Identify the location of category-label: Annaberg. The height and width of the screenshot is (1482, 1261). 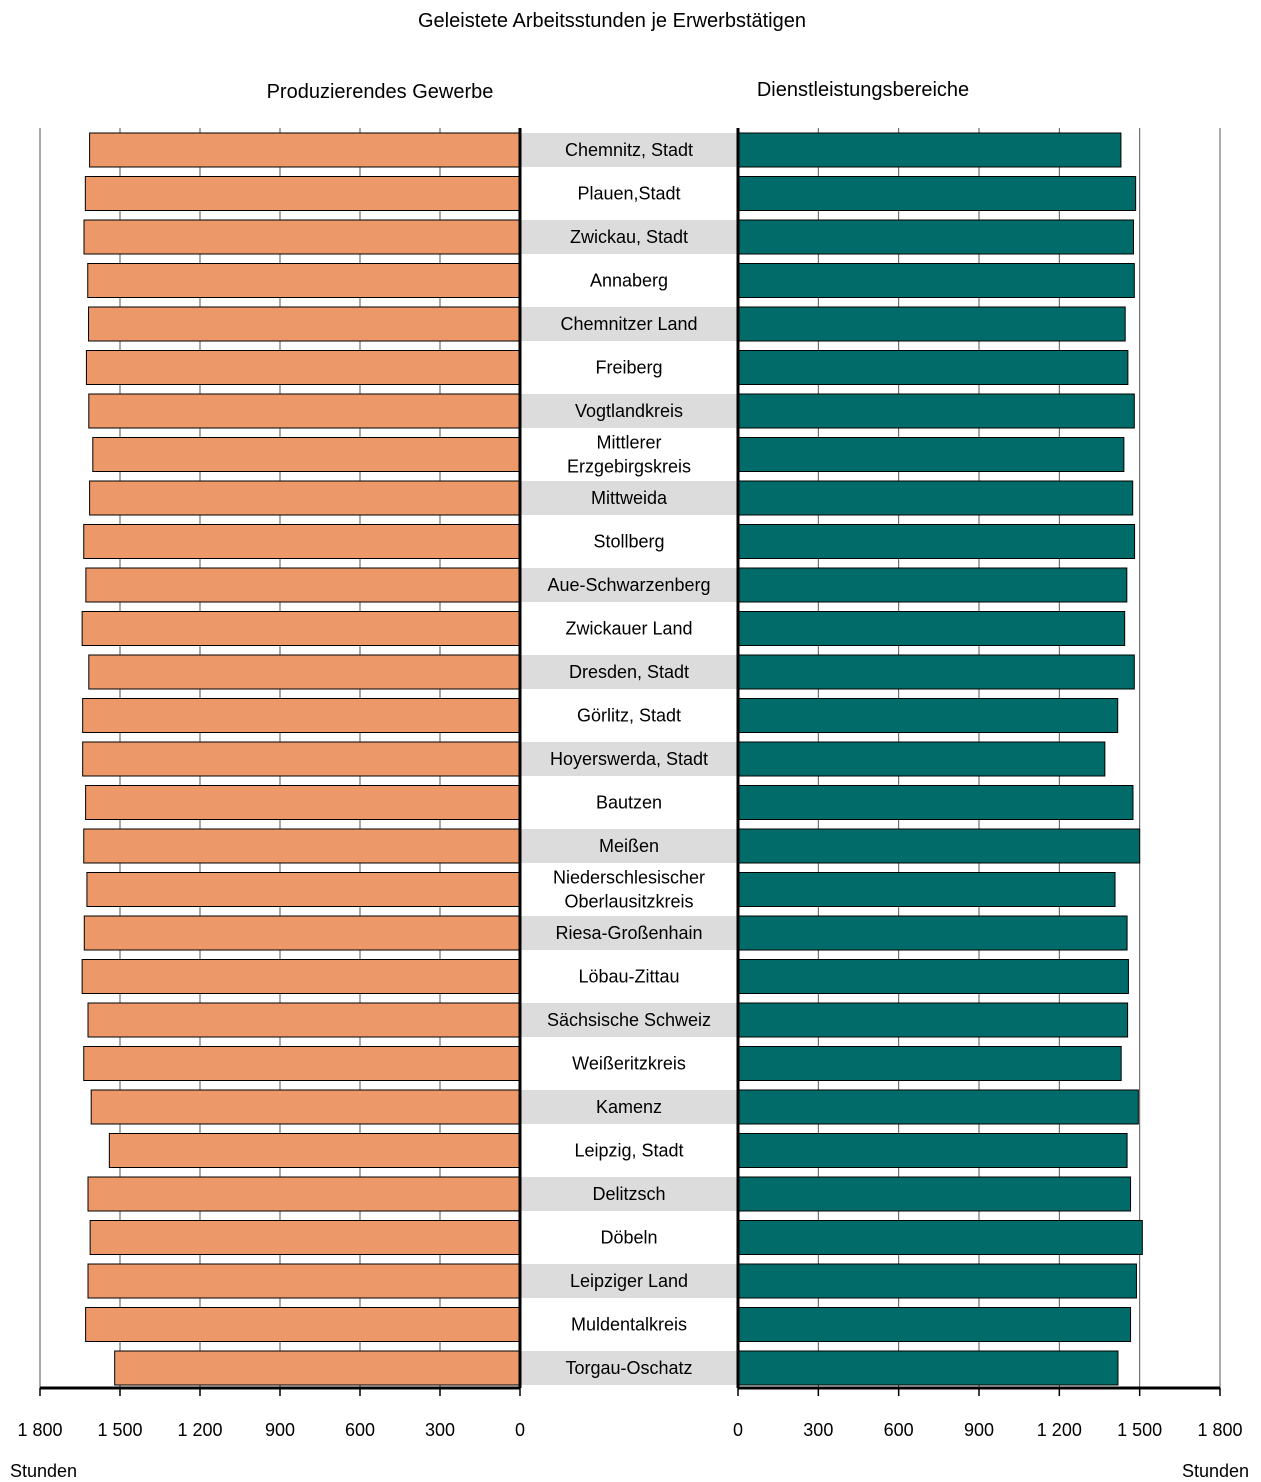
(629, 281).